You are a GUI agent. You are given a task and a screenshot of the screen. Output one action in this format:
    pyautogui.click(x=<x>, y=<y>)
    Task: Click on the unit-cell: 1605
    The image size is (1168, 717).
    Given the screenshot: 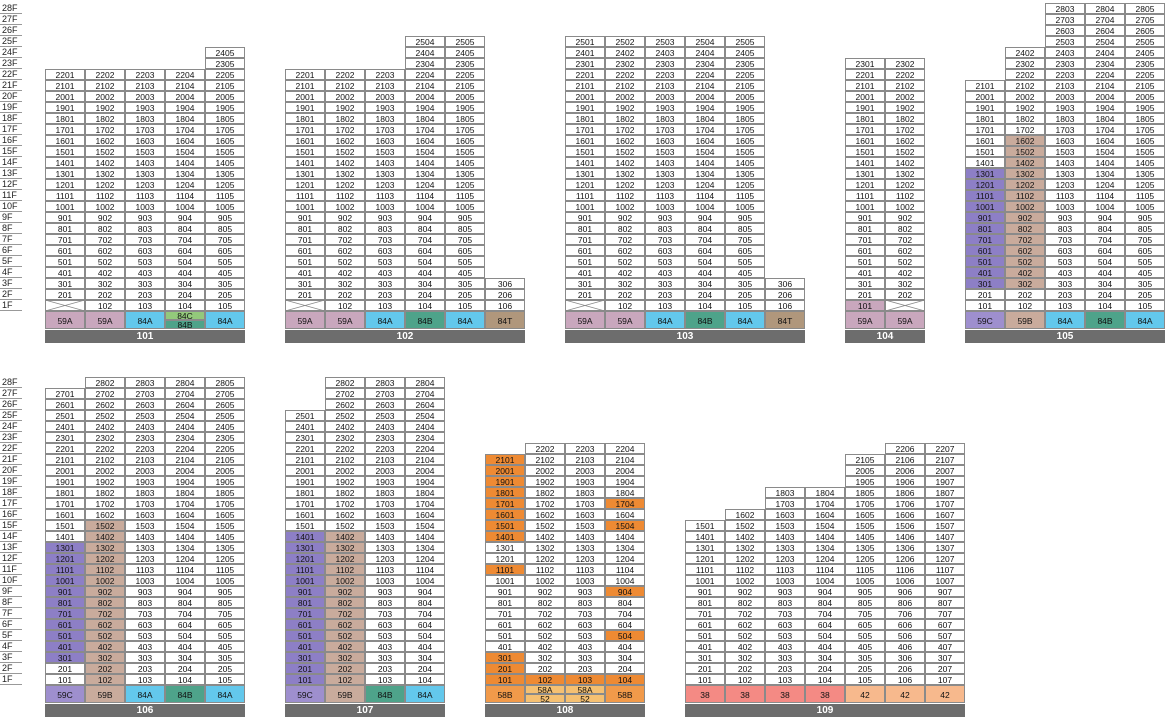 What is the action you would take?
    pyautogui.click(x=225, y=514)
    